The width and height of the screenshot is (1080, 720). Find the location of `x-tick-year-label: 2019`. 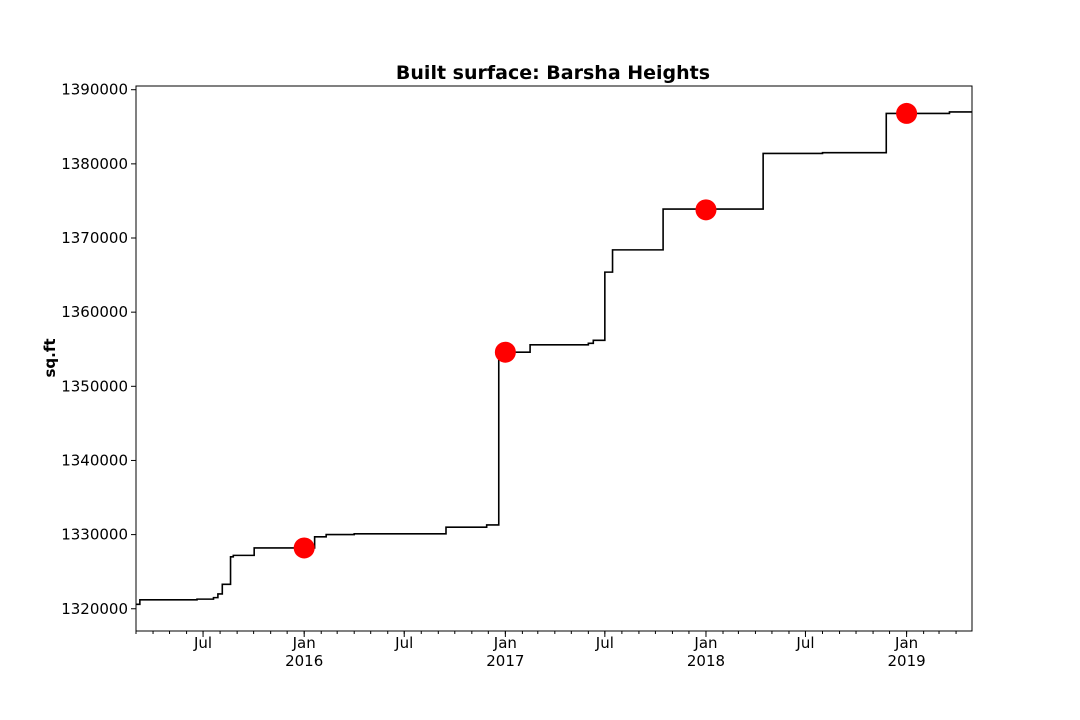

x-tick-year-label: 2019 is located at coordinates (906, 661).